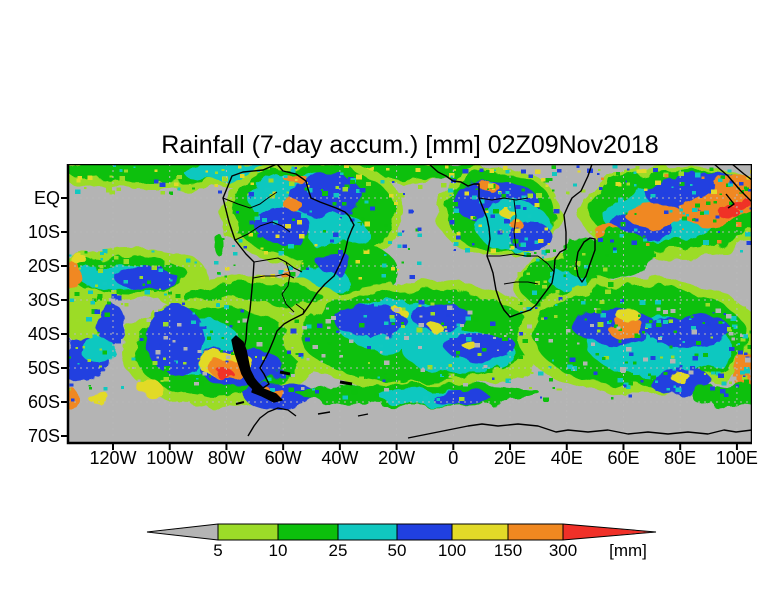 This screenshot has width=784, height=612. Describe the element at coordinates (267, 394) in the screenshot. I see `land-fill` at that location.